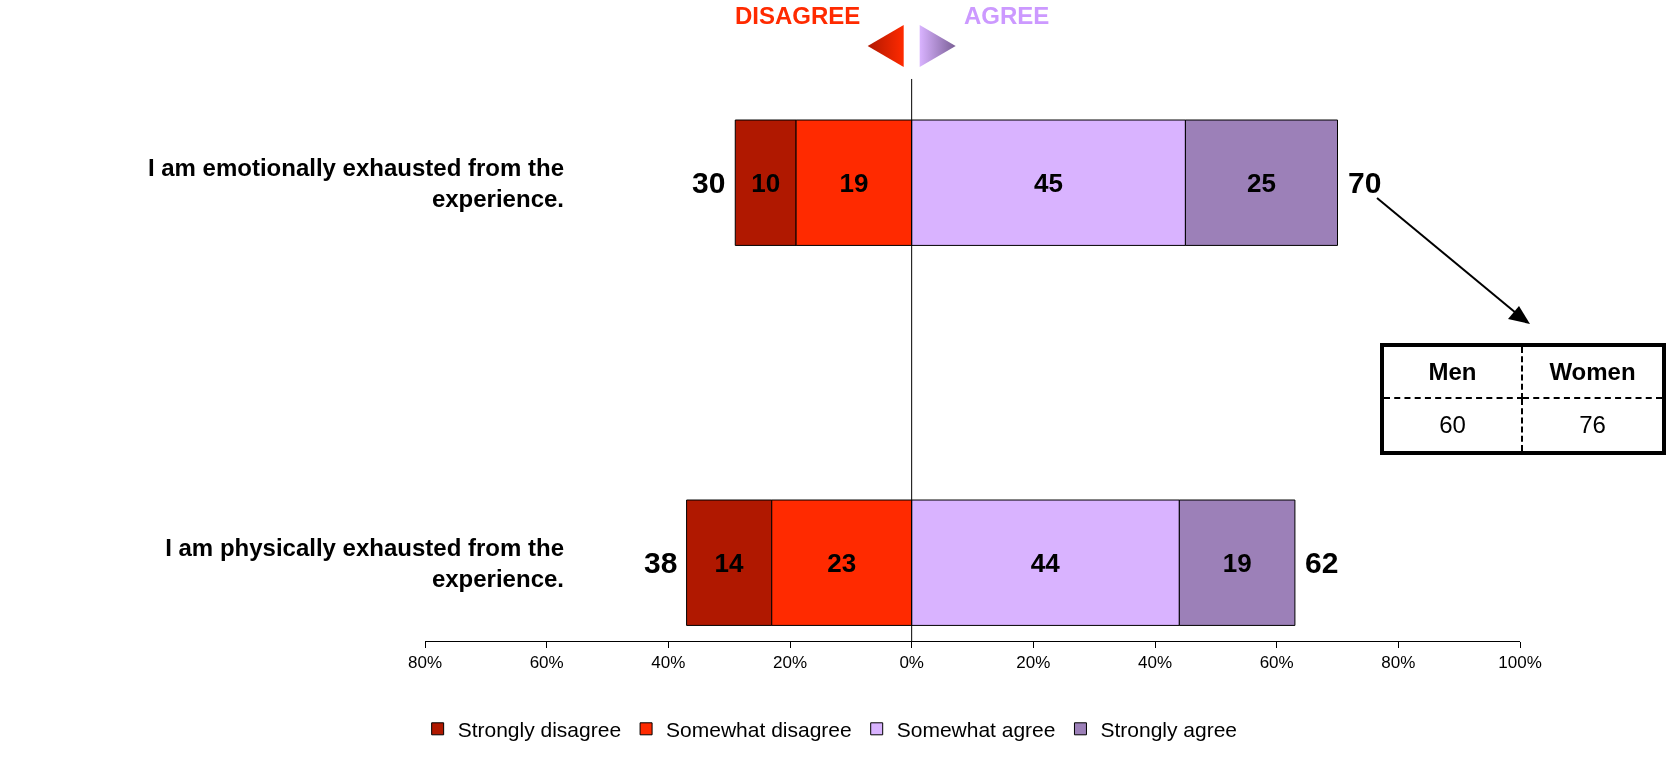 The height and width of the screenshot is (762, 1675). I want to click on data-label: 10, so click(766, 182).